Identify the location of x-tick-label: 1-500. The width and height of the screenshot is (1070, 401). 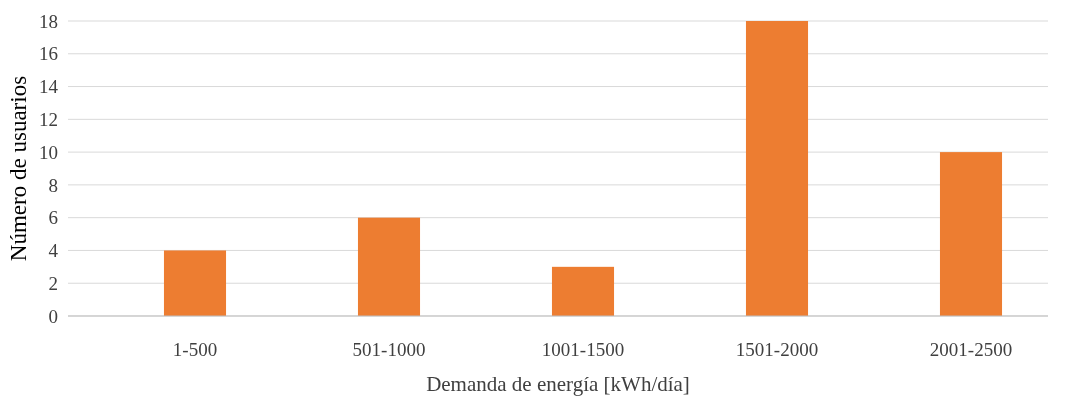
(195, 349).